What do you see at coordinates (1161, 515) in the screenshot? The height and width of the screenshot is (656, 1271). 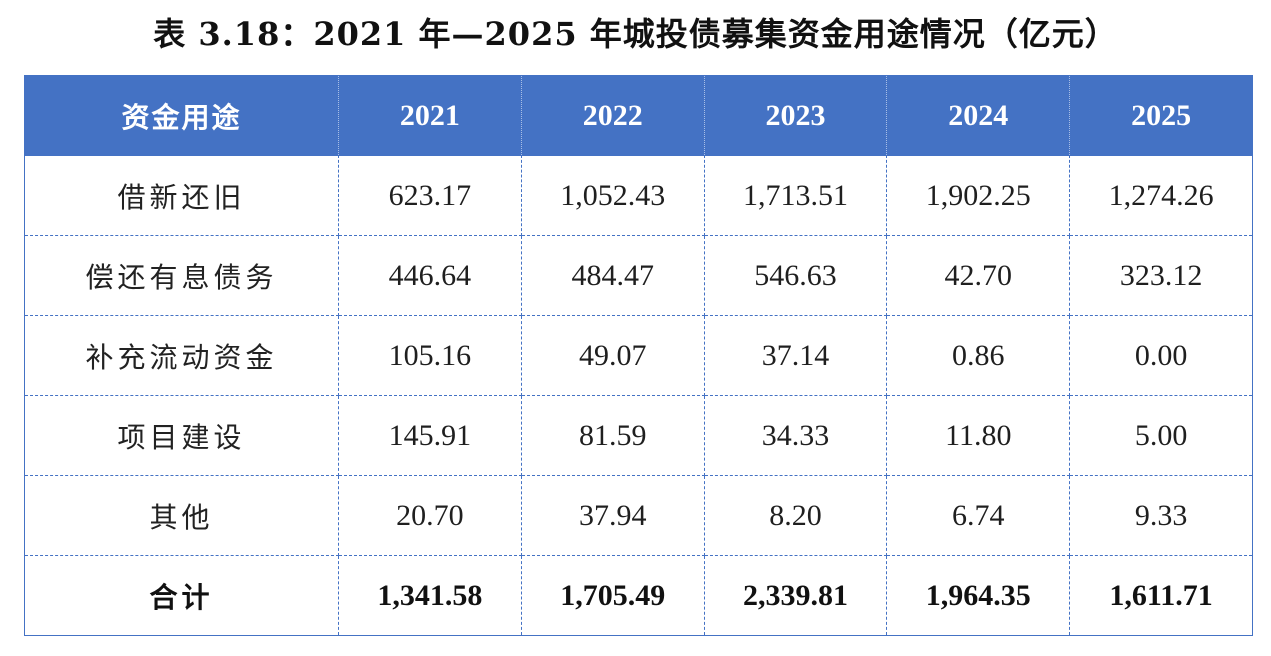 I see `table-cell: 9.33` at bounding box center [1161, 515].